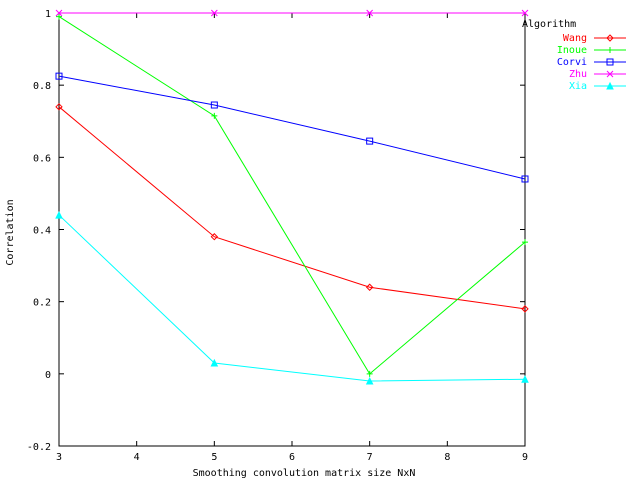 The width and height of the screenshot is (640, 480). I want to click on y-tick-label: 0.6, so click(42, 158).